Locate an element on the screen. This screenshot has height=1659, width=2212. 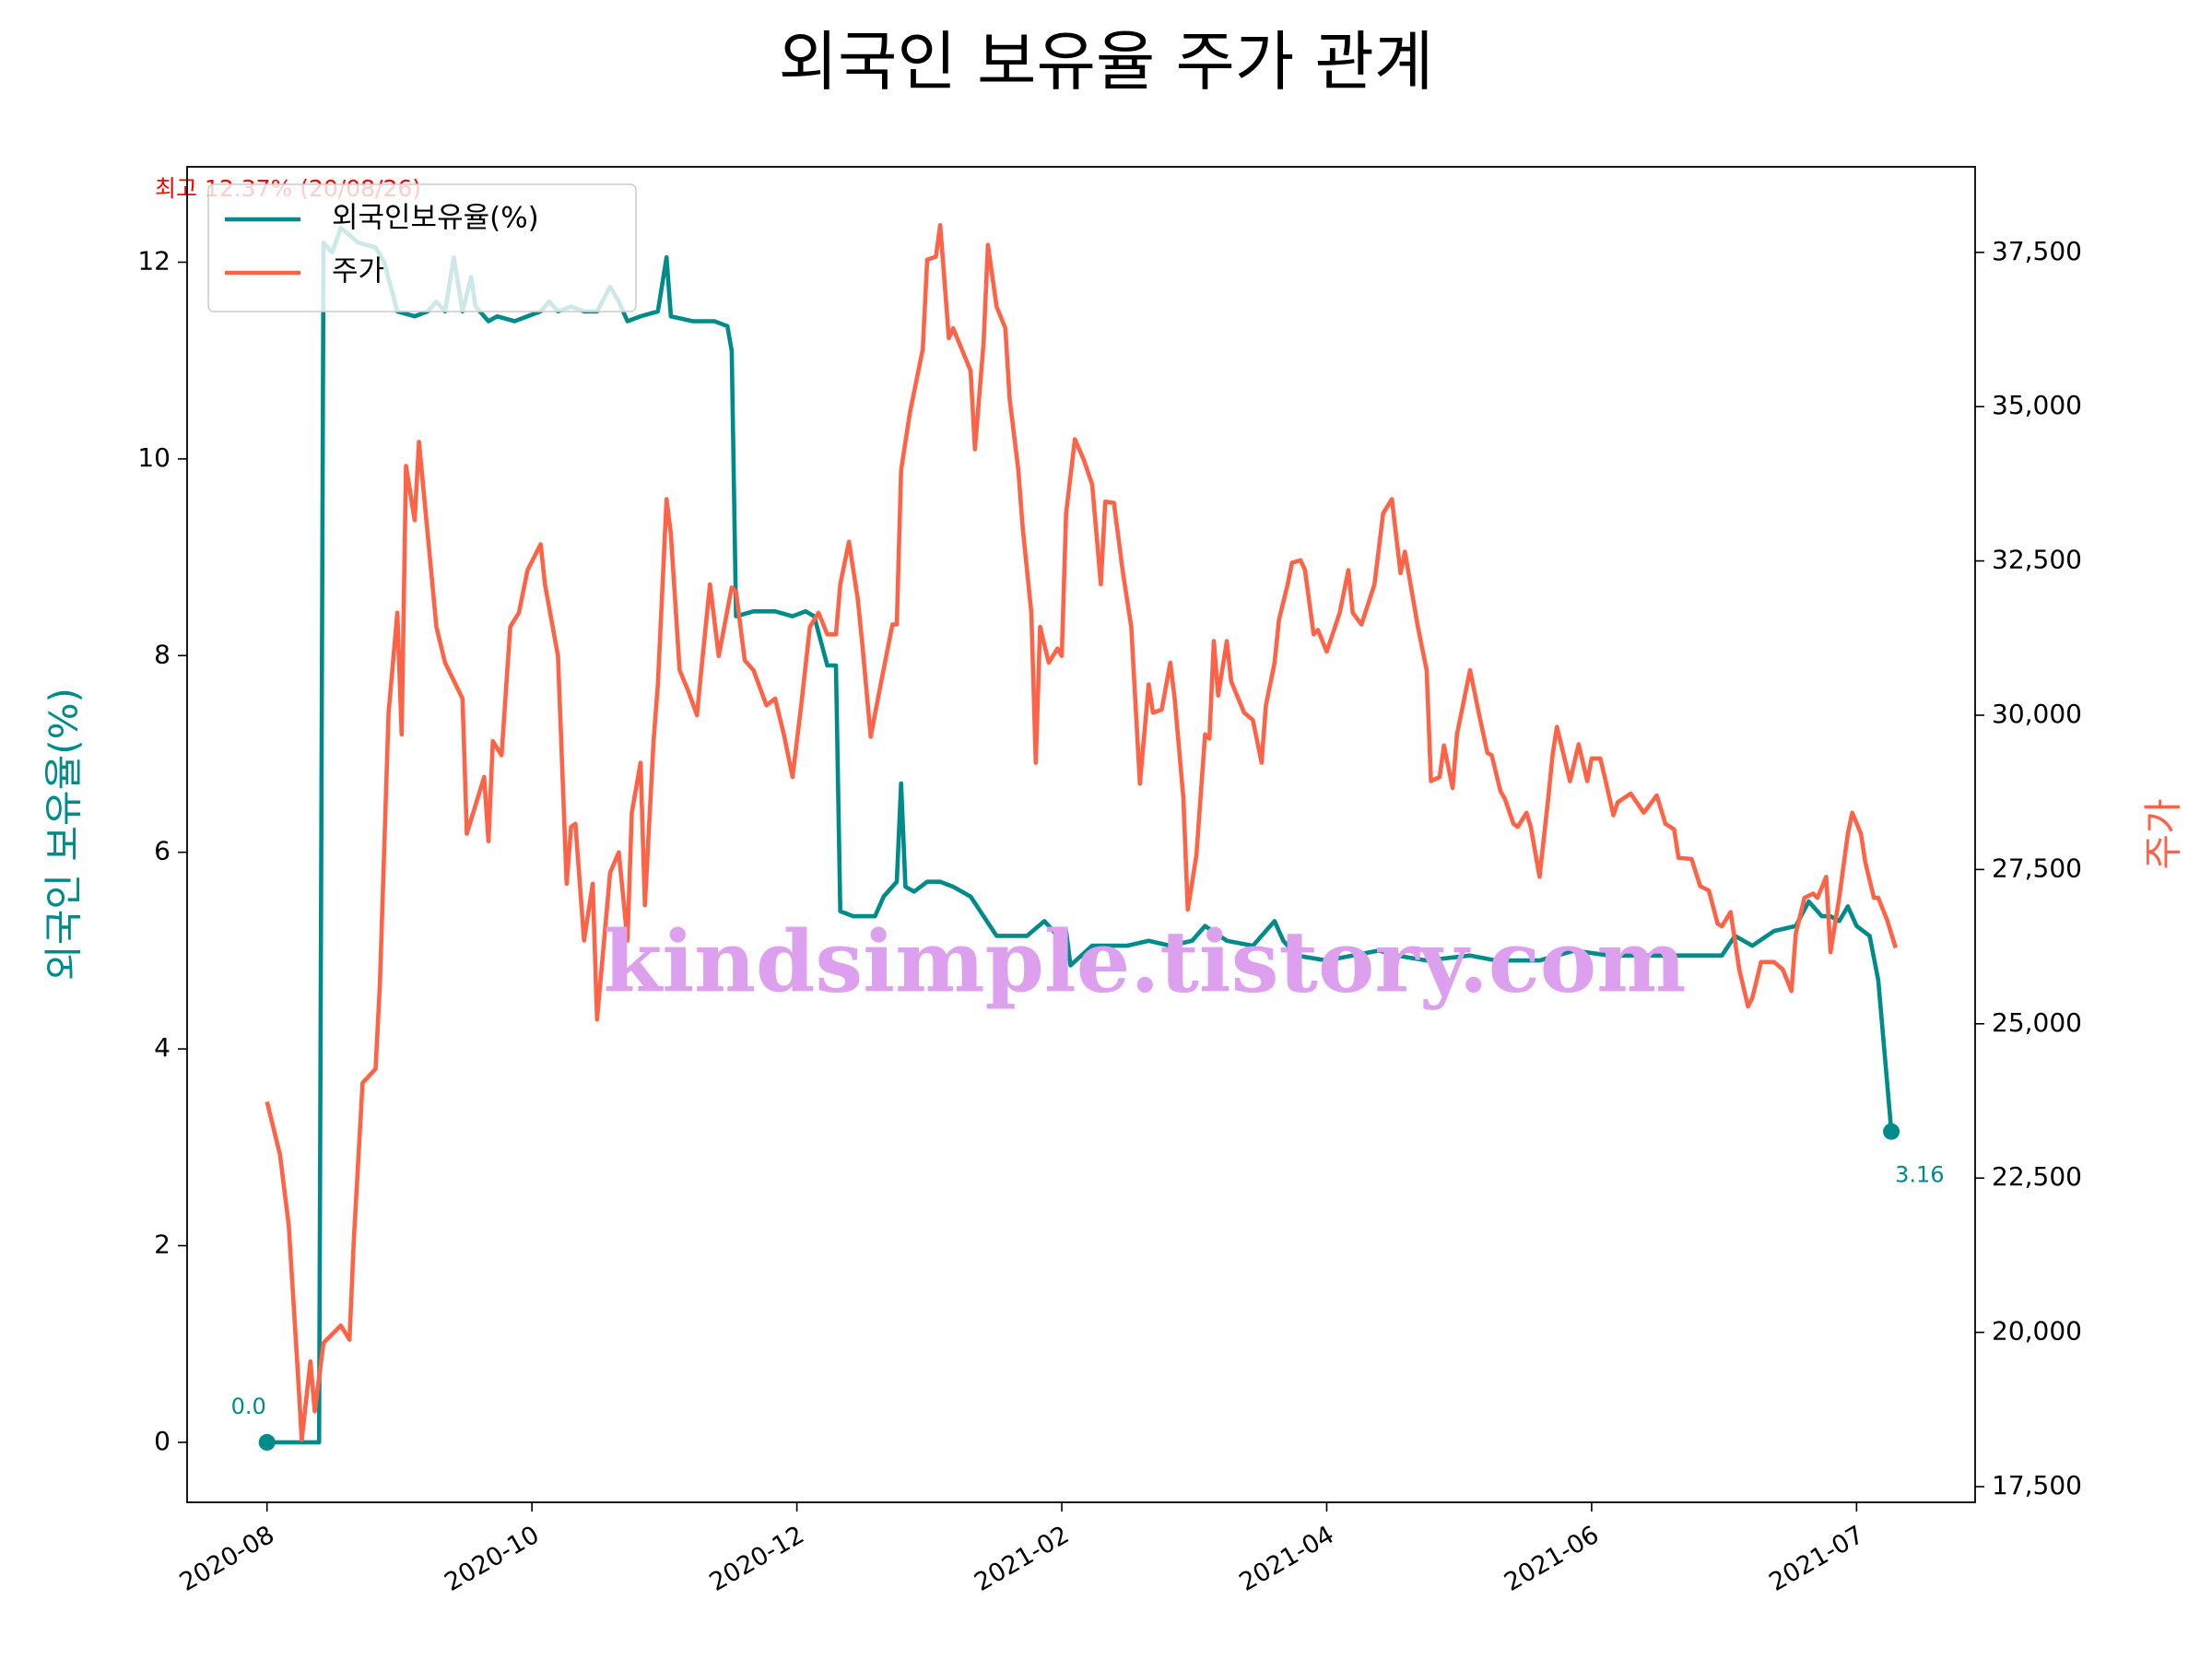
y-tick-label: 0 is located at coordinates (162, 1441).